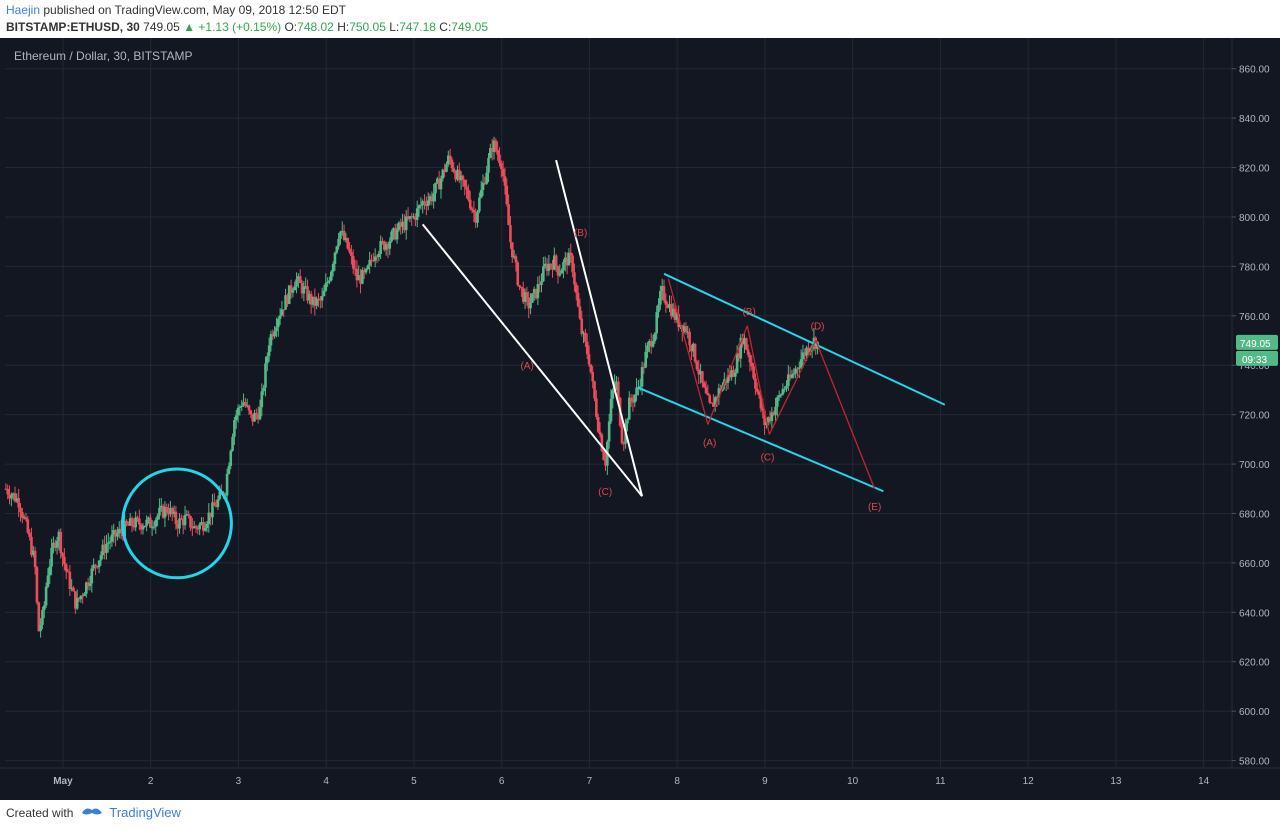 This screenshot has width=1280, height=830. What do you see at coordinates (874, 507) in the screenshot?
I see `wave-label: (E)` at bounding box center [874, 507].